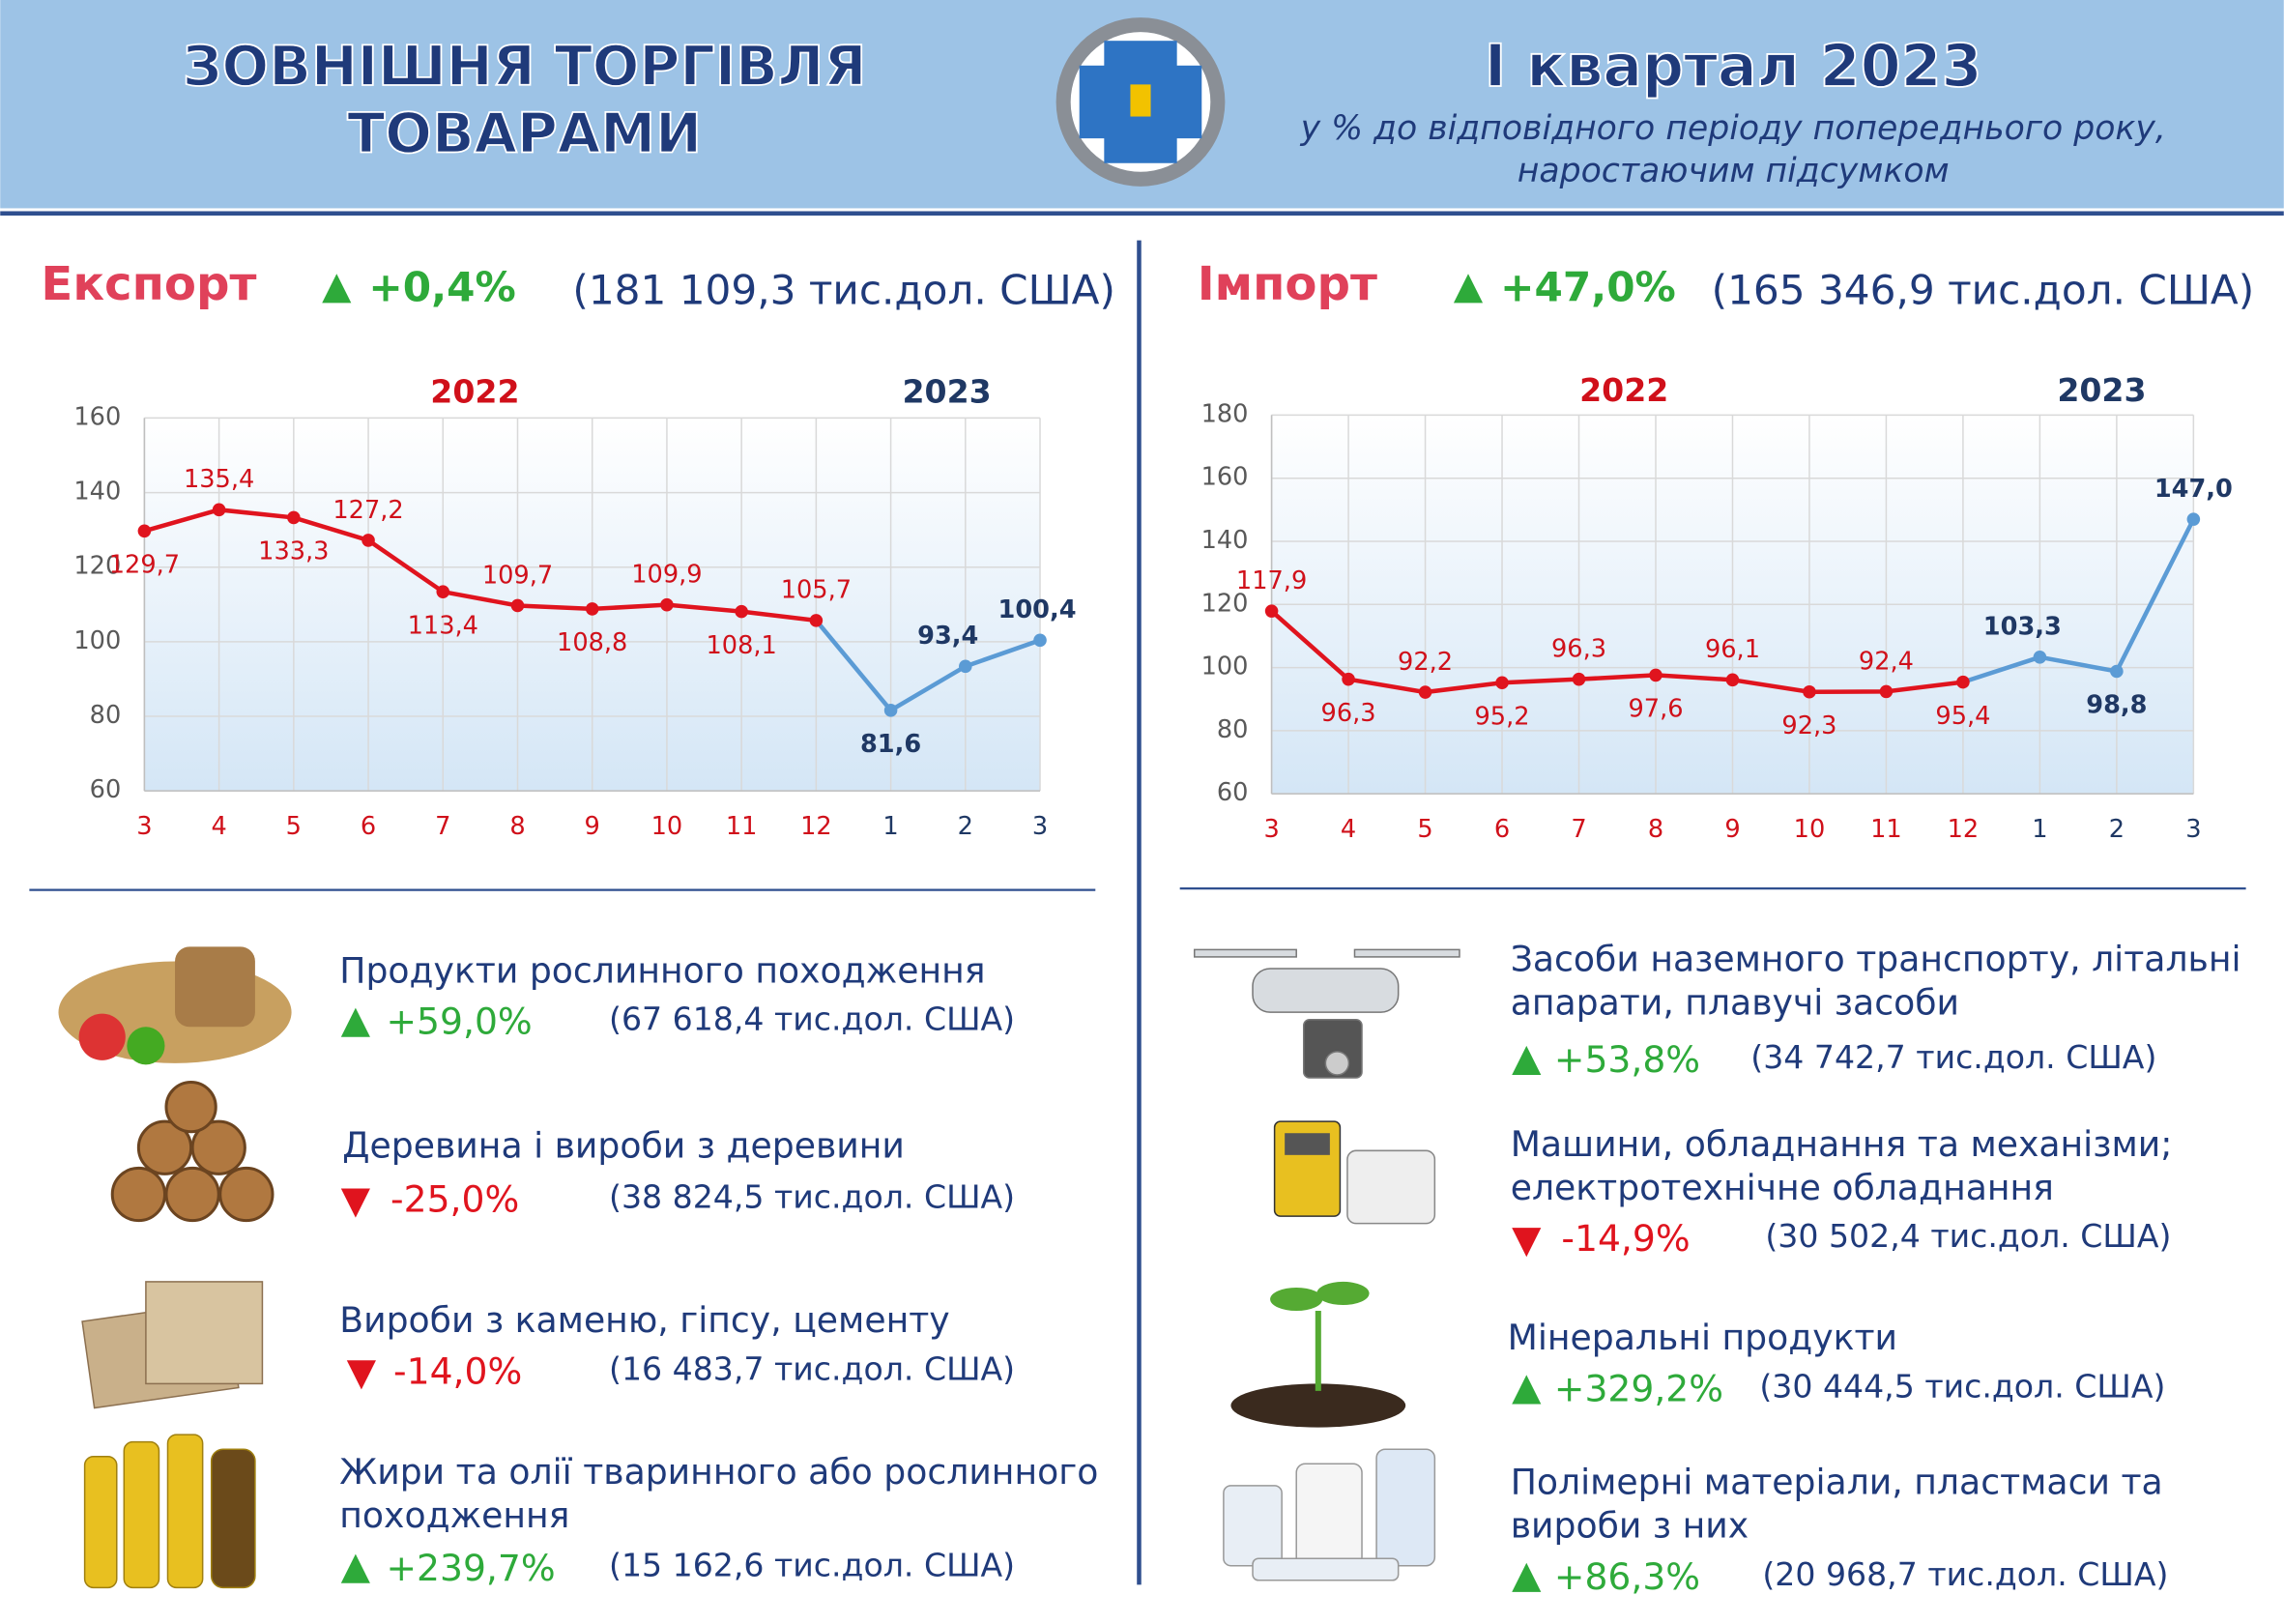  Describe the element at coordinates (524, 133) in the screenshot. I see `title-line: ТОВАРАМИ` at that location.